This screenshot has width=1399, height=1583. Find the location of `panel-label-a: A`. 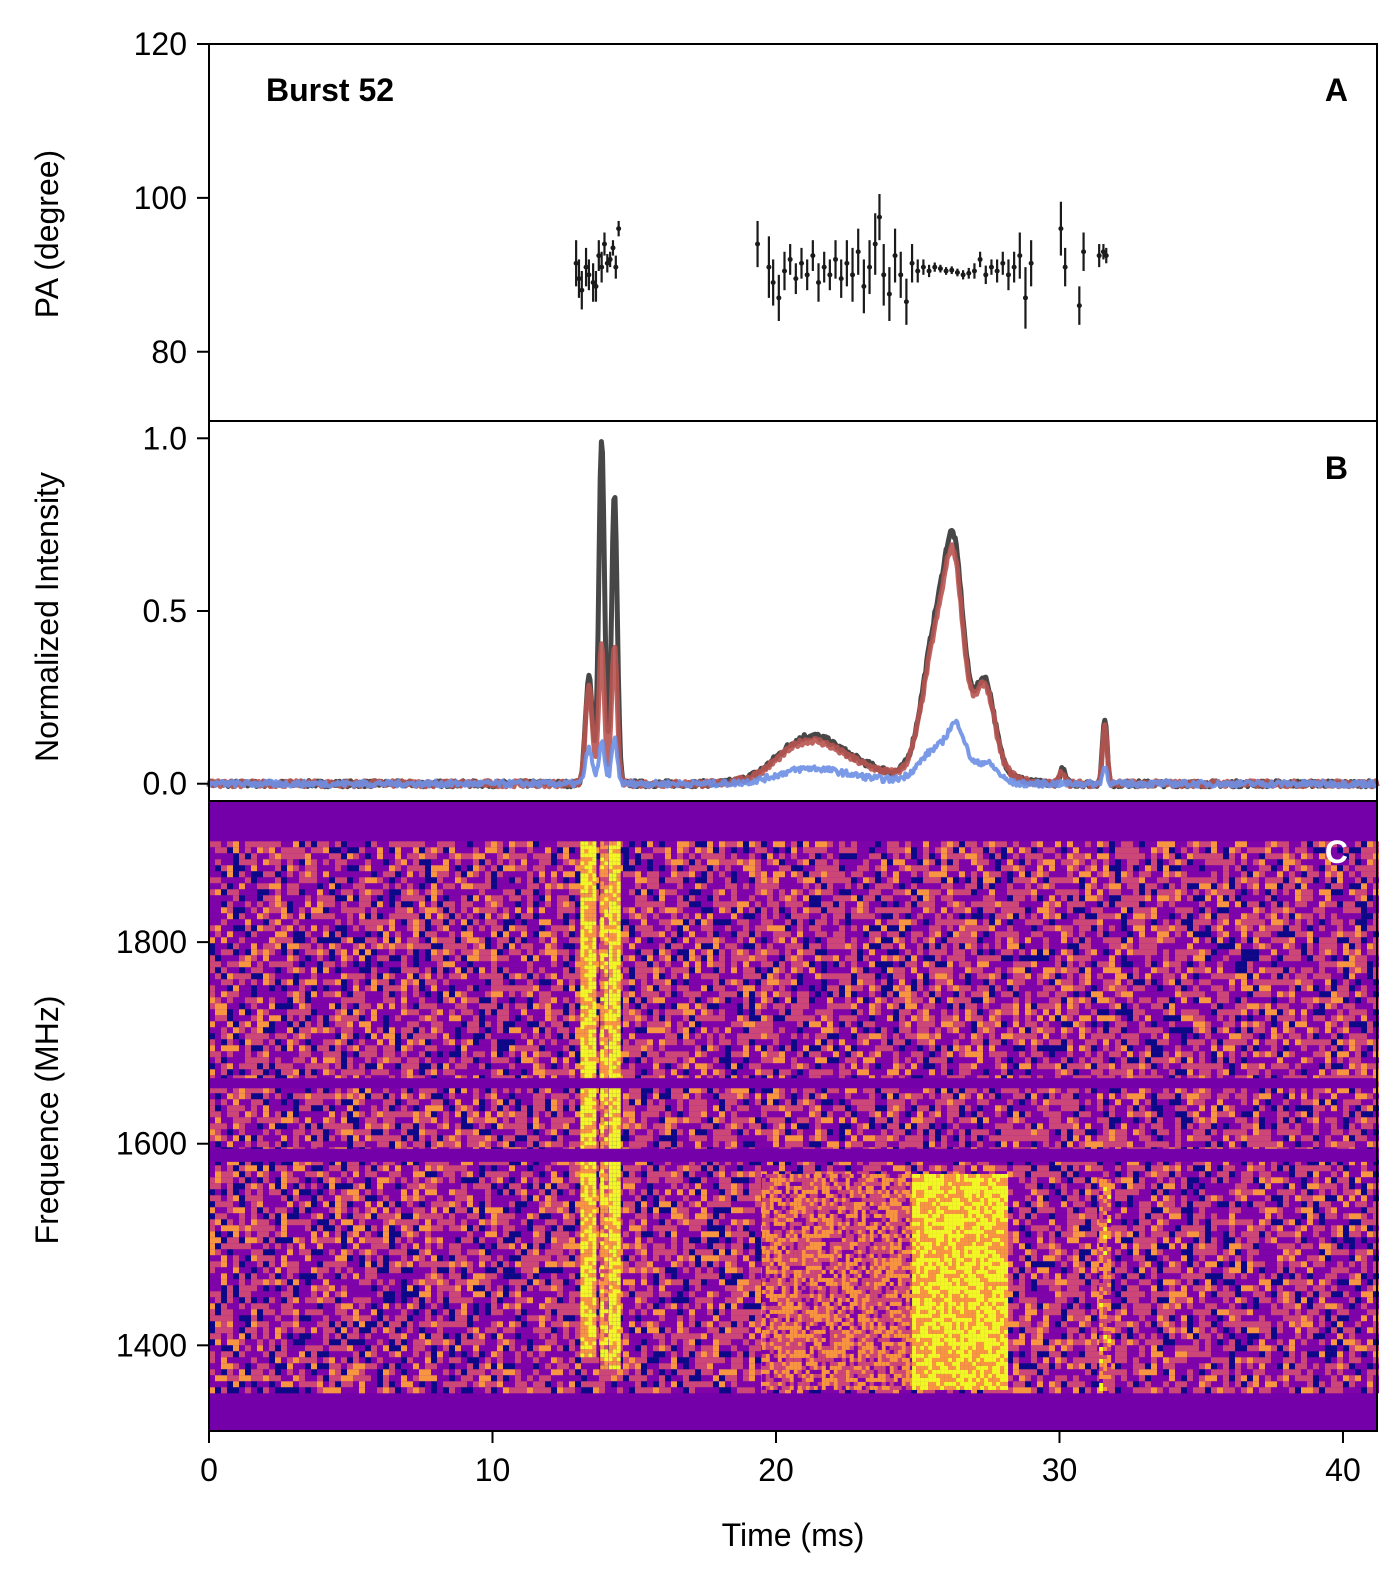

panel-label-a: A is located at coordinates (1336, 90).